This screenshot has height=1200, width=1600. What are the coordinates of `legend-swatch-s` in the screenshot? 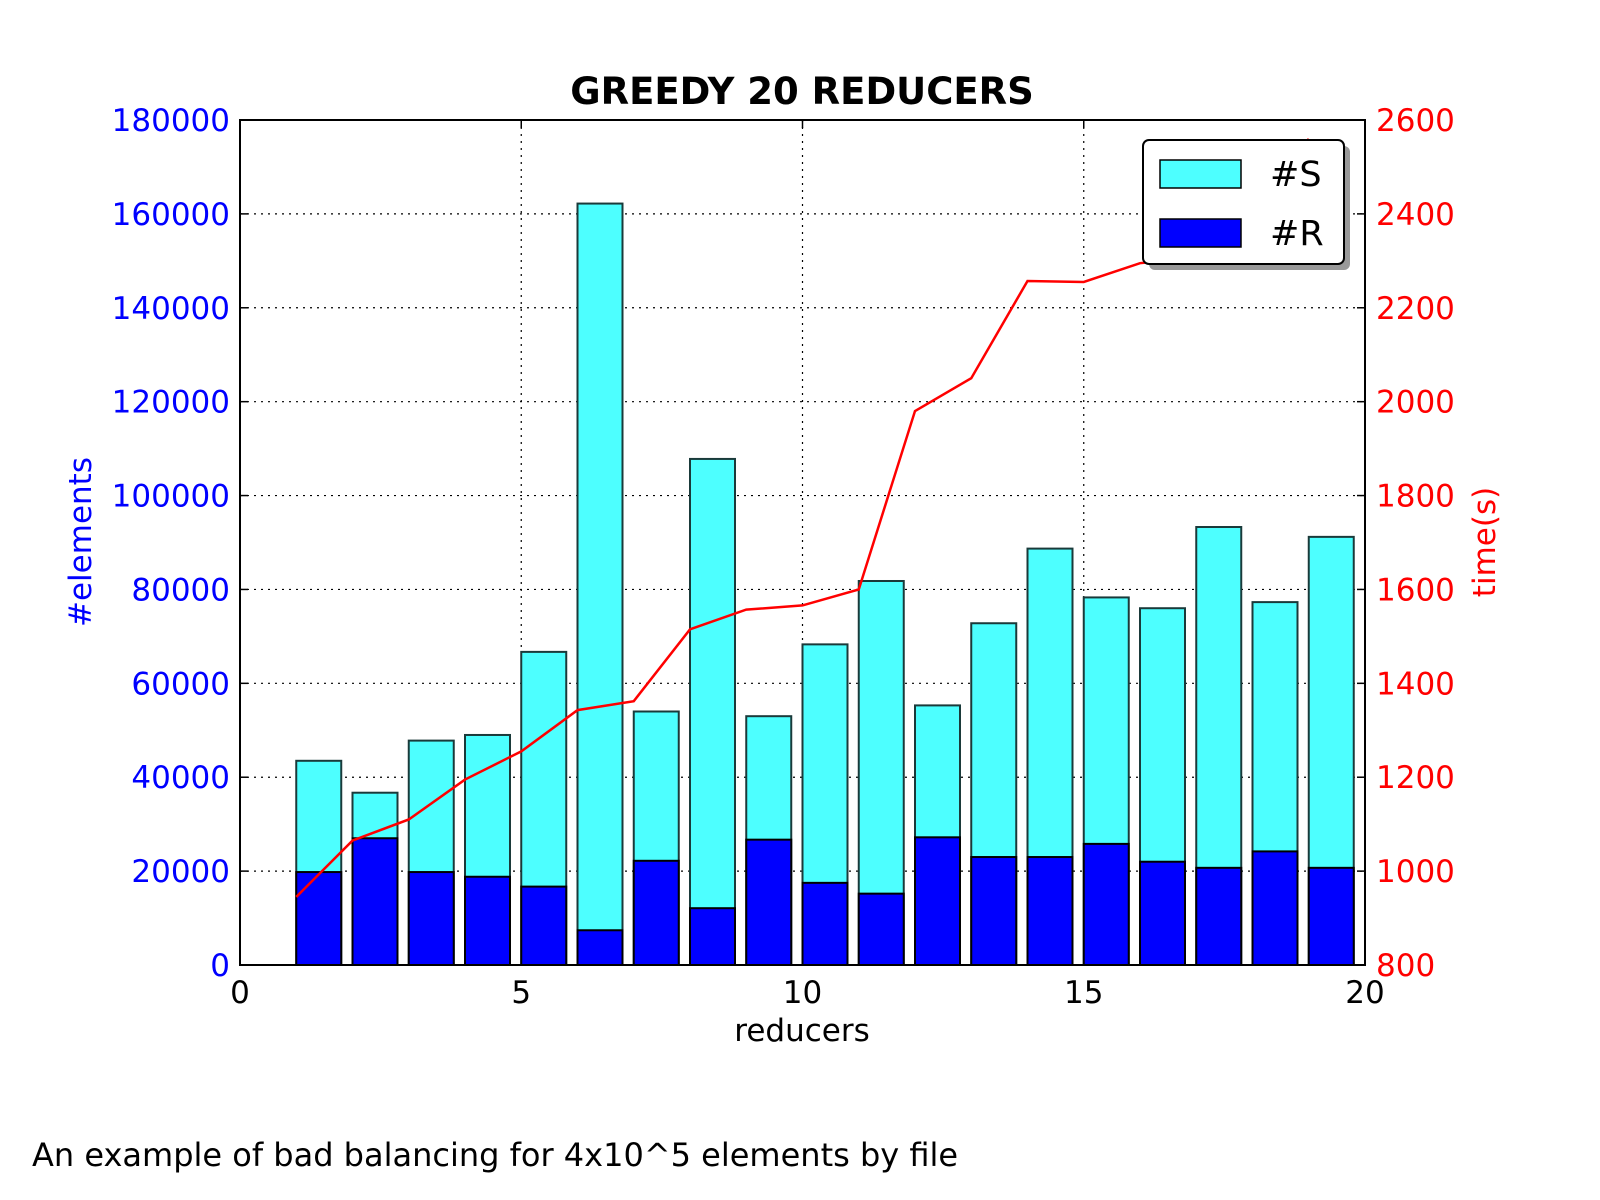 It's located at (1200, 174).